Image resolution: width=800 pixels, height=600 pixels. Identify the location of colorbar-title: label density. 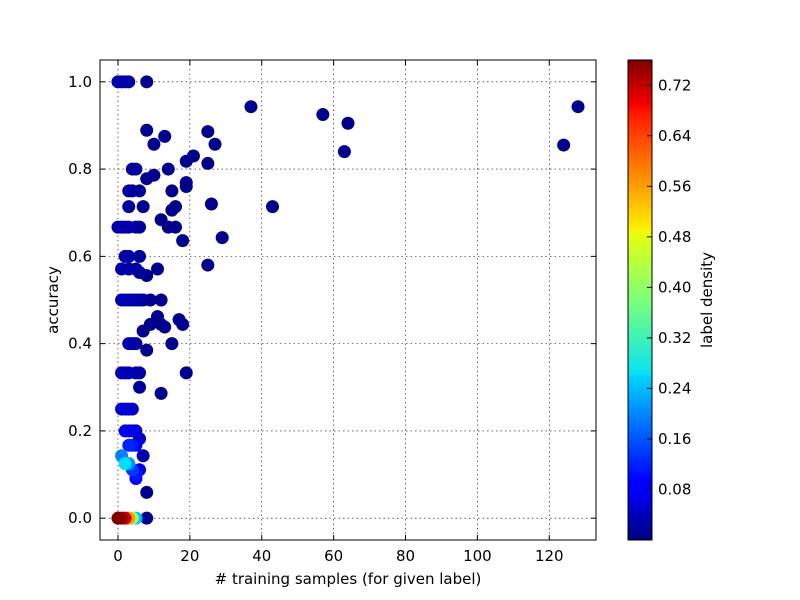
(707, 300).